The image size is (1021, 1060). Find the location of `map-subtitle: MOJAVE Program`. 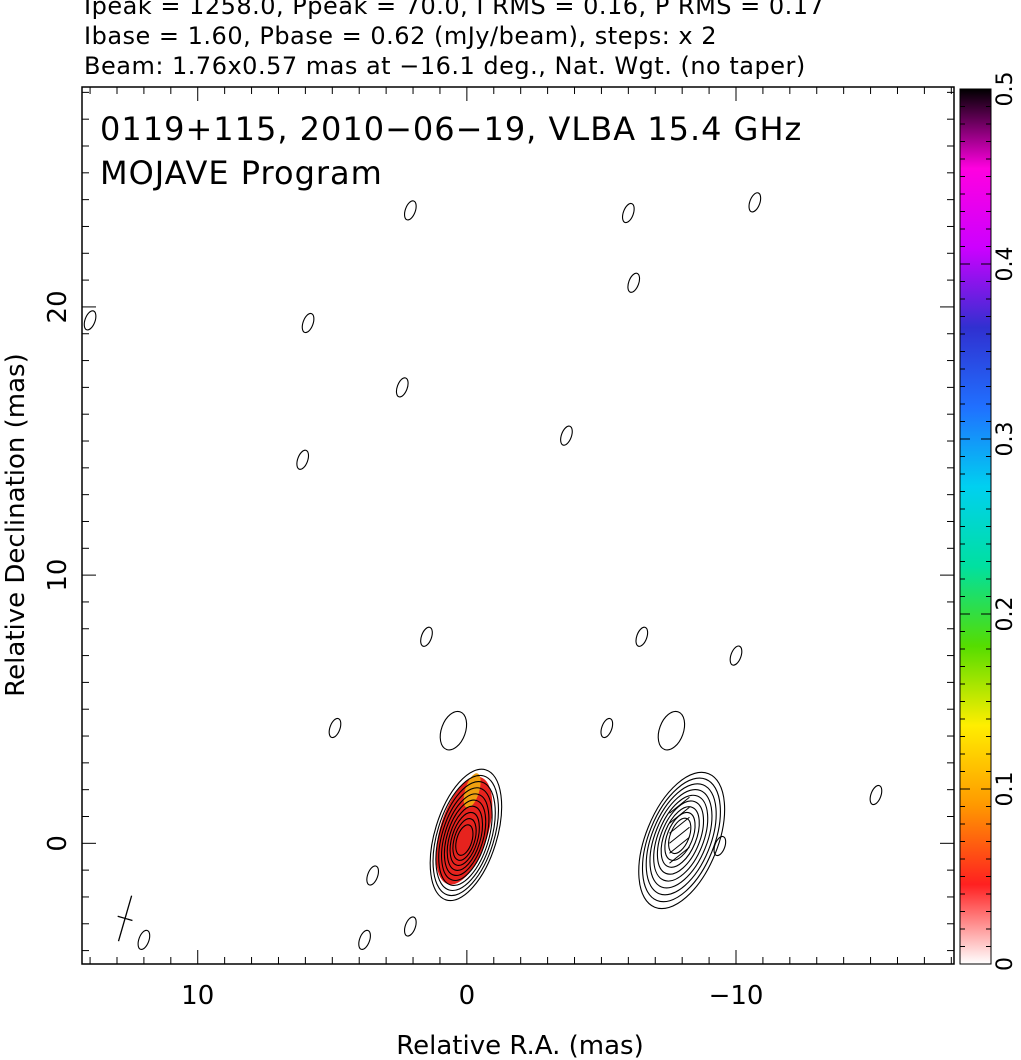

map-subtitle: MOJAVE Program is located at coordinates (241, 173).